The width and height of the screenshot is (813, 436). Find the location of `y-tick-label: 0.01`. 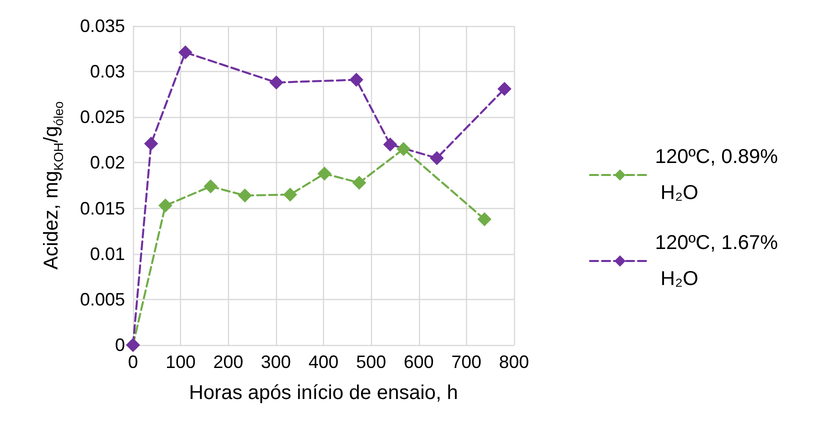

y-tick-label: 0.01 is located at coordinates (107, 254).